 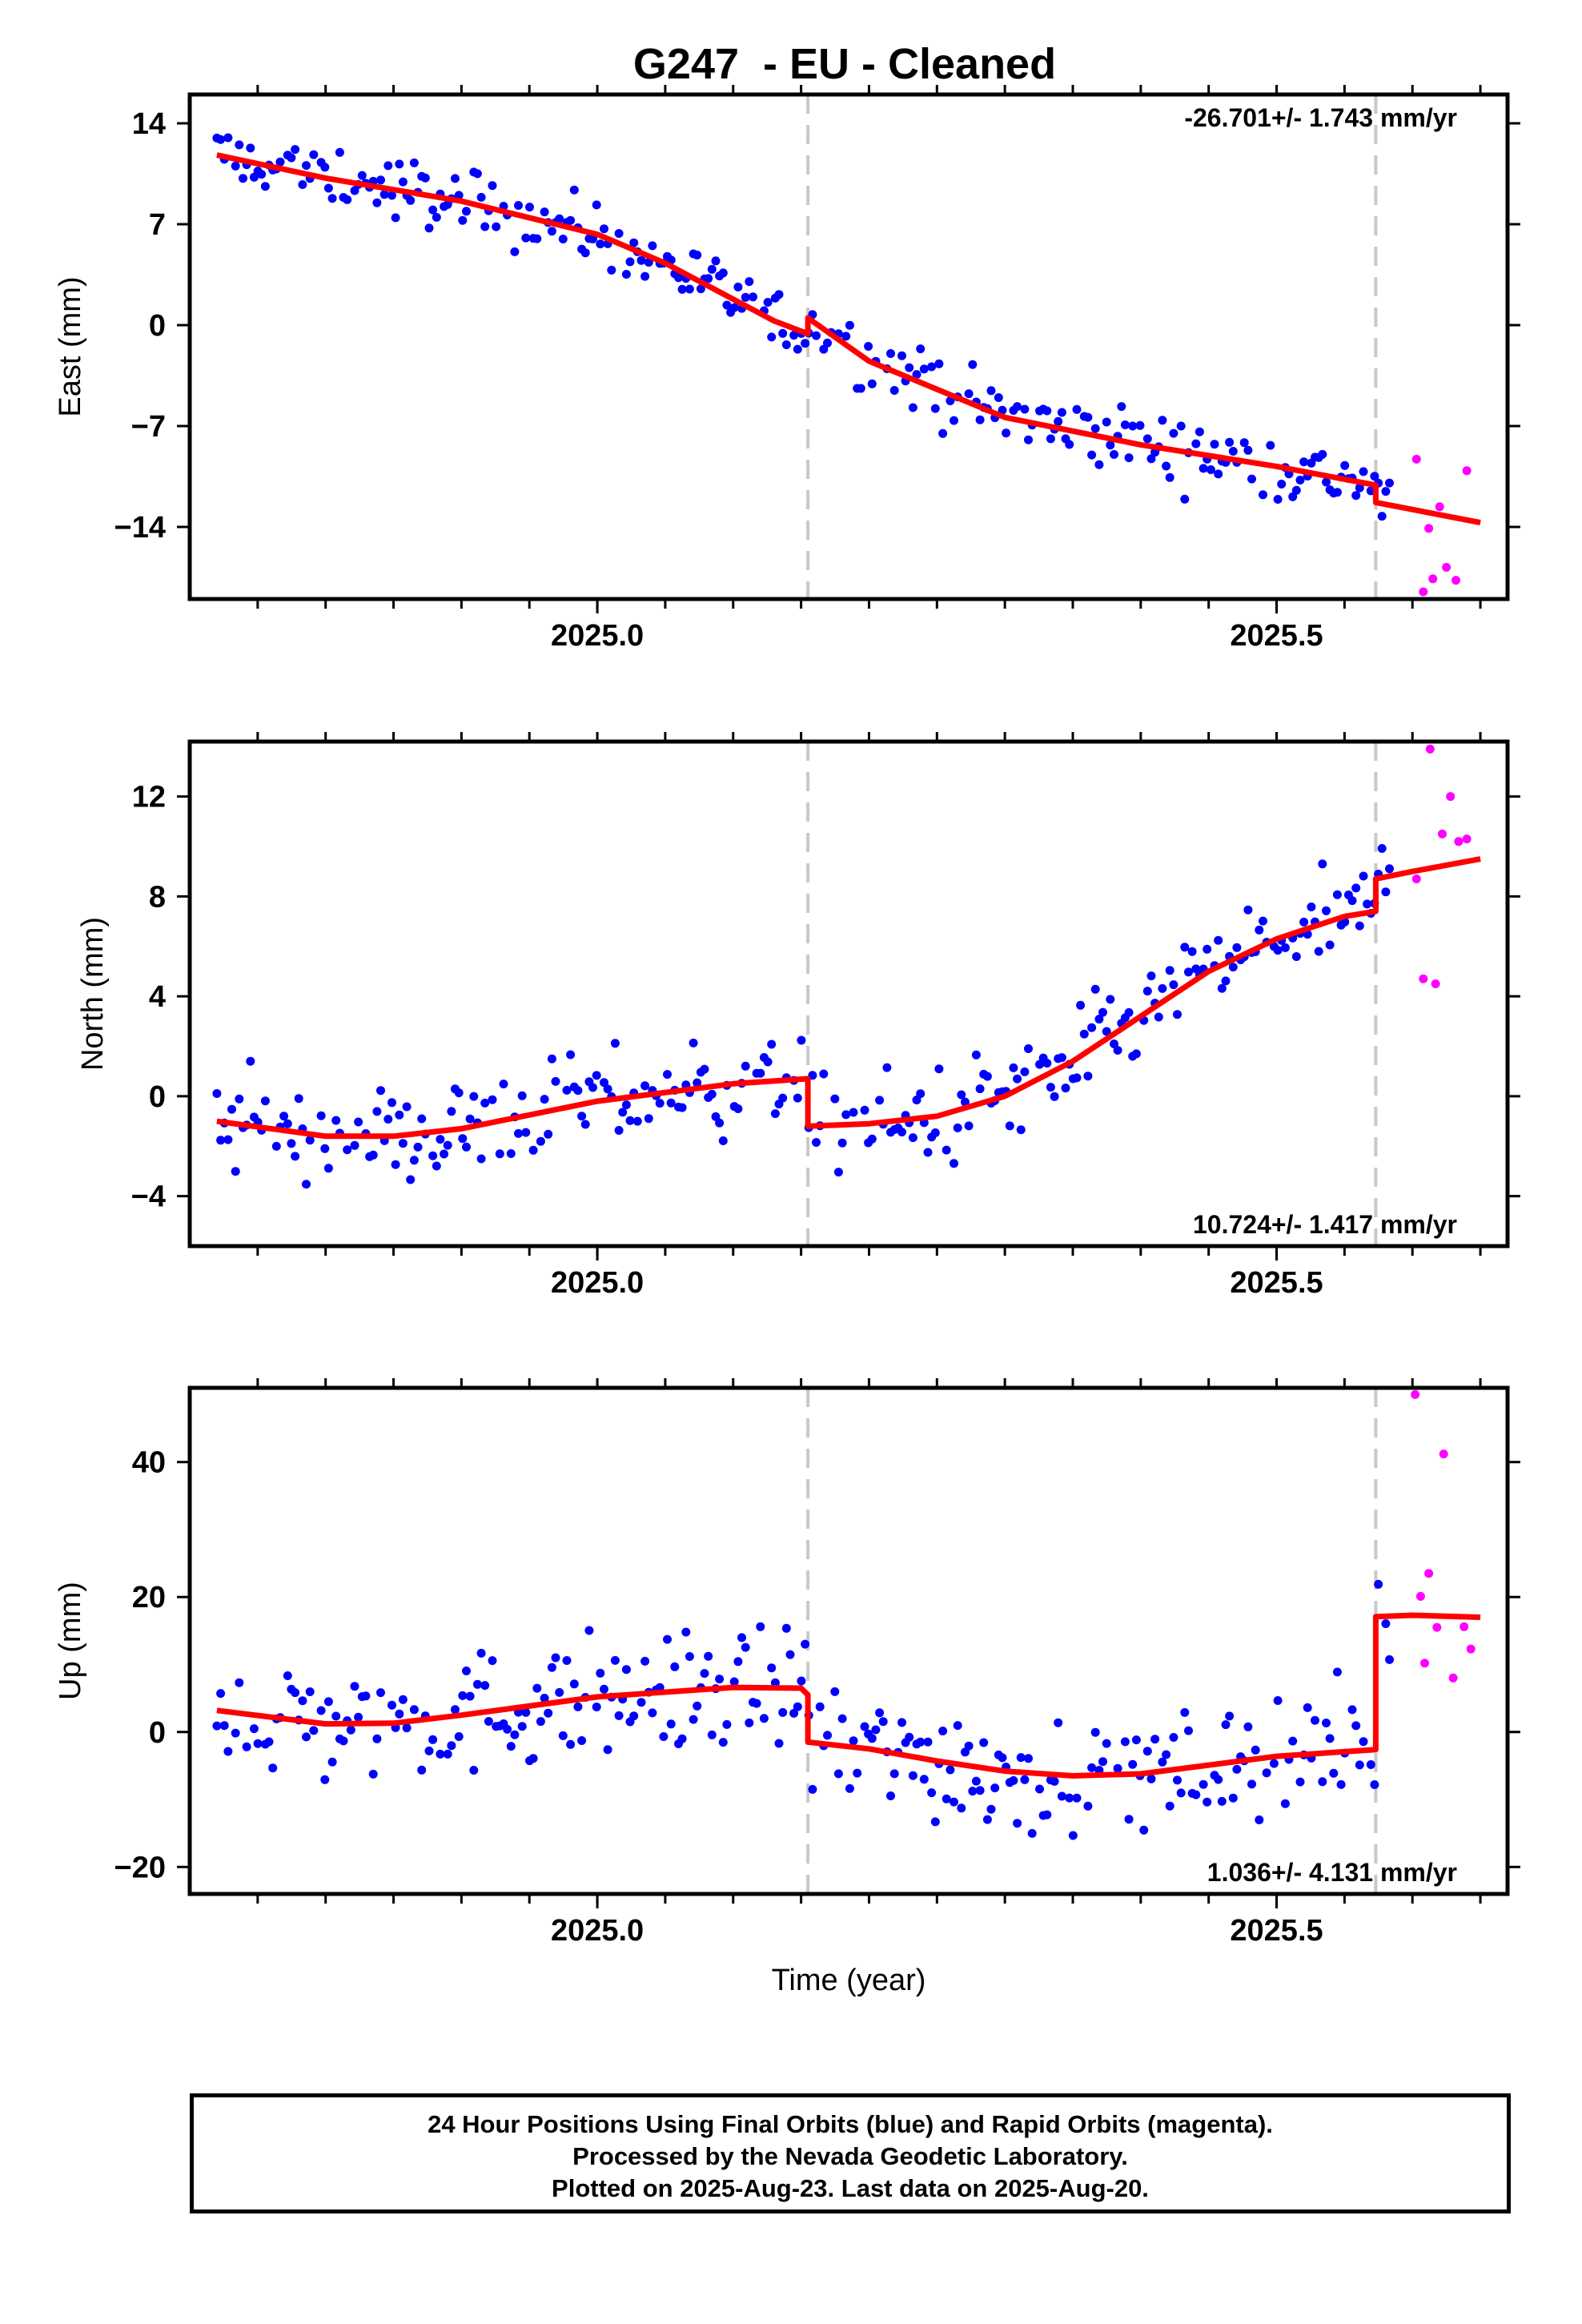 What do you see at coordinates (149, 124) in the screenshot?
I see `y-tick-label: 14` at bounding box center [149, 124].